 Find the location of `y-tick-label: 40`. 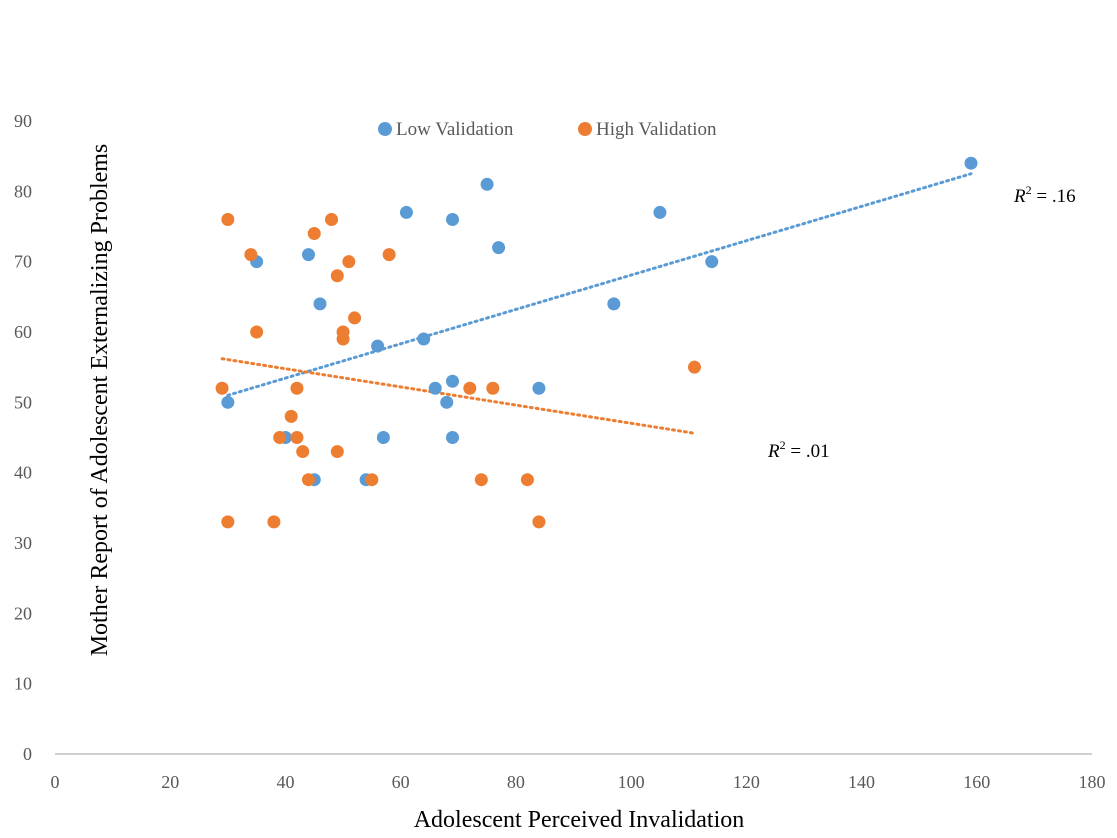

y-tick-label: 40 is located at coordinates (23, 473).